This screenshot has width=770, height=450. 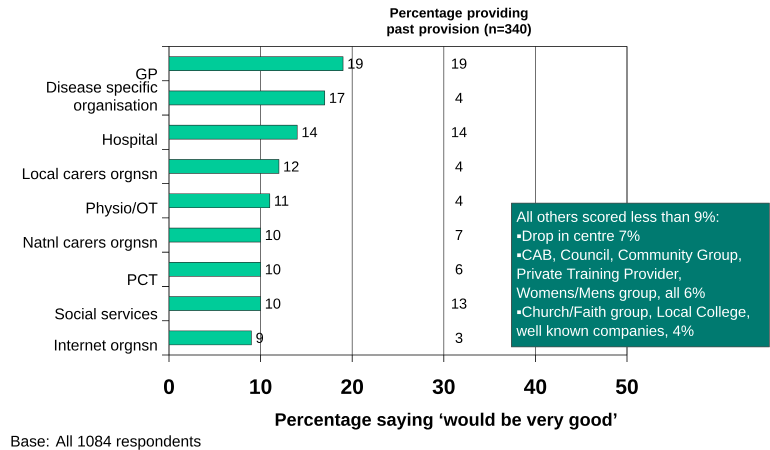 I want to click on y-tick-label: Internet orgnsn, so click(x=105, y=347).